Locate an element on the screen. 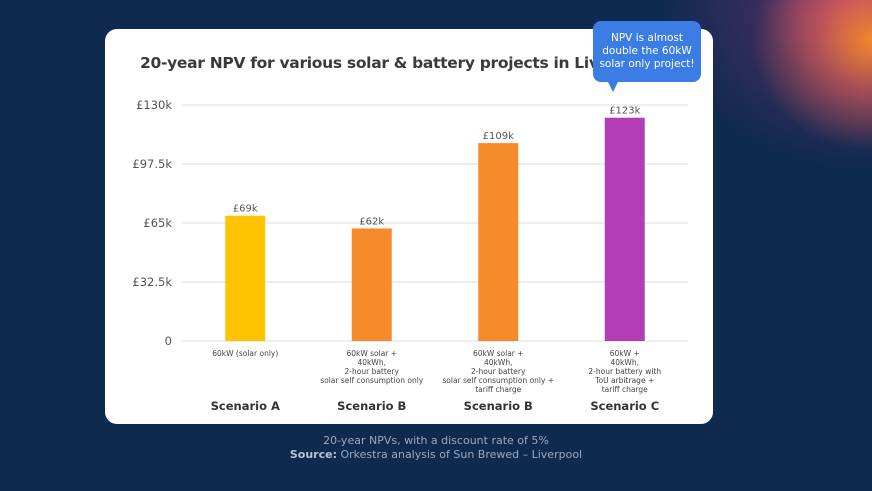 The image size is (872, 491). bar-value-label: £109k is located at coordinates (498, 136).